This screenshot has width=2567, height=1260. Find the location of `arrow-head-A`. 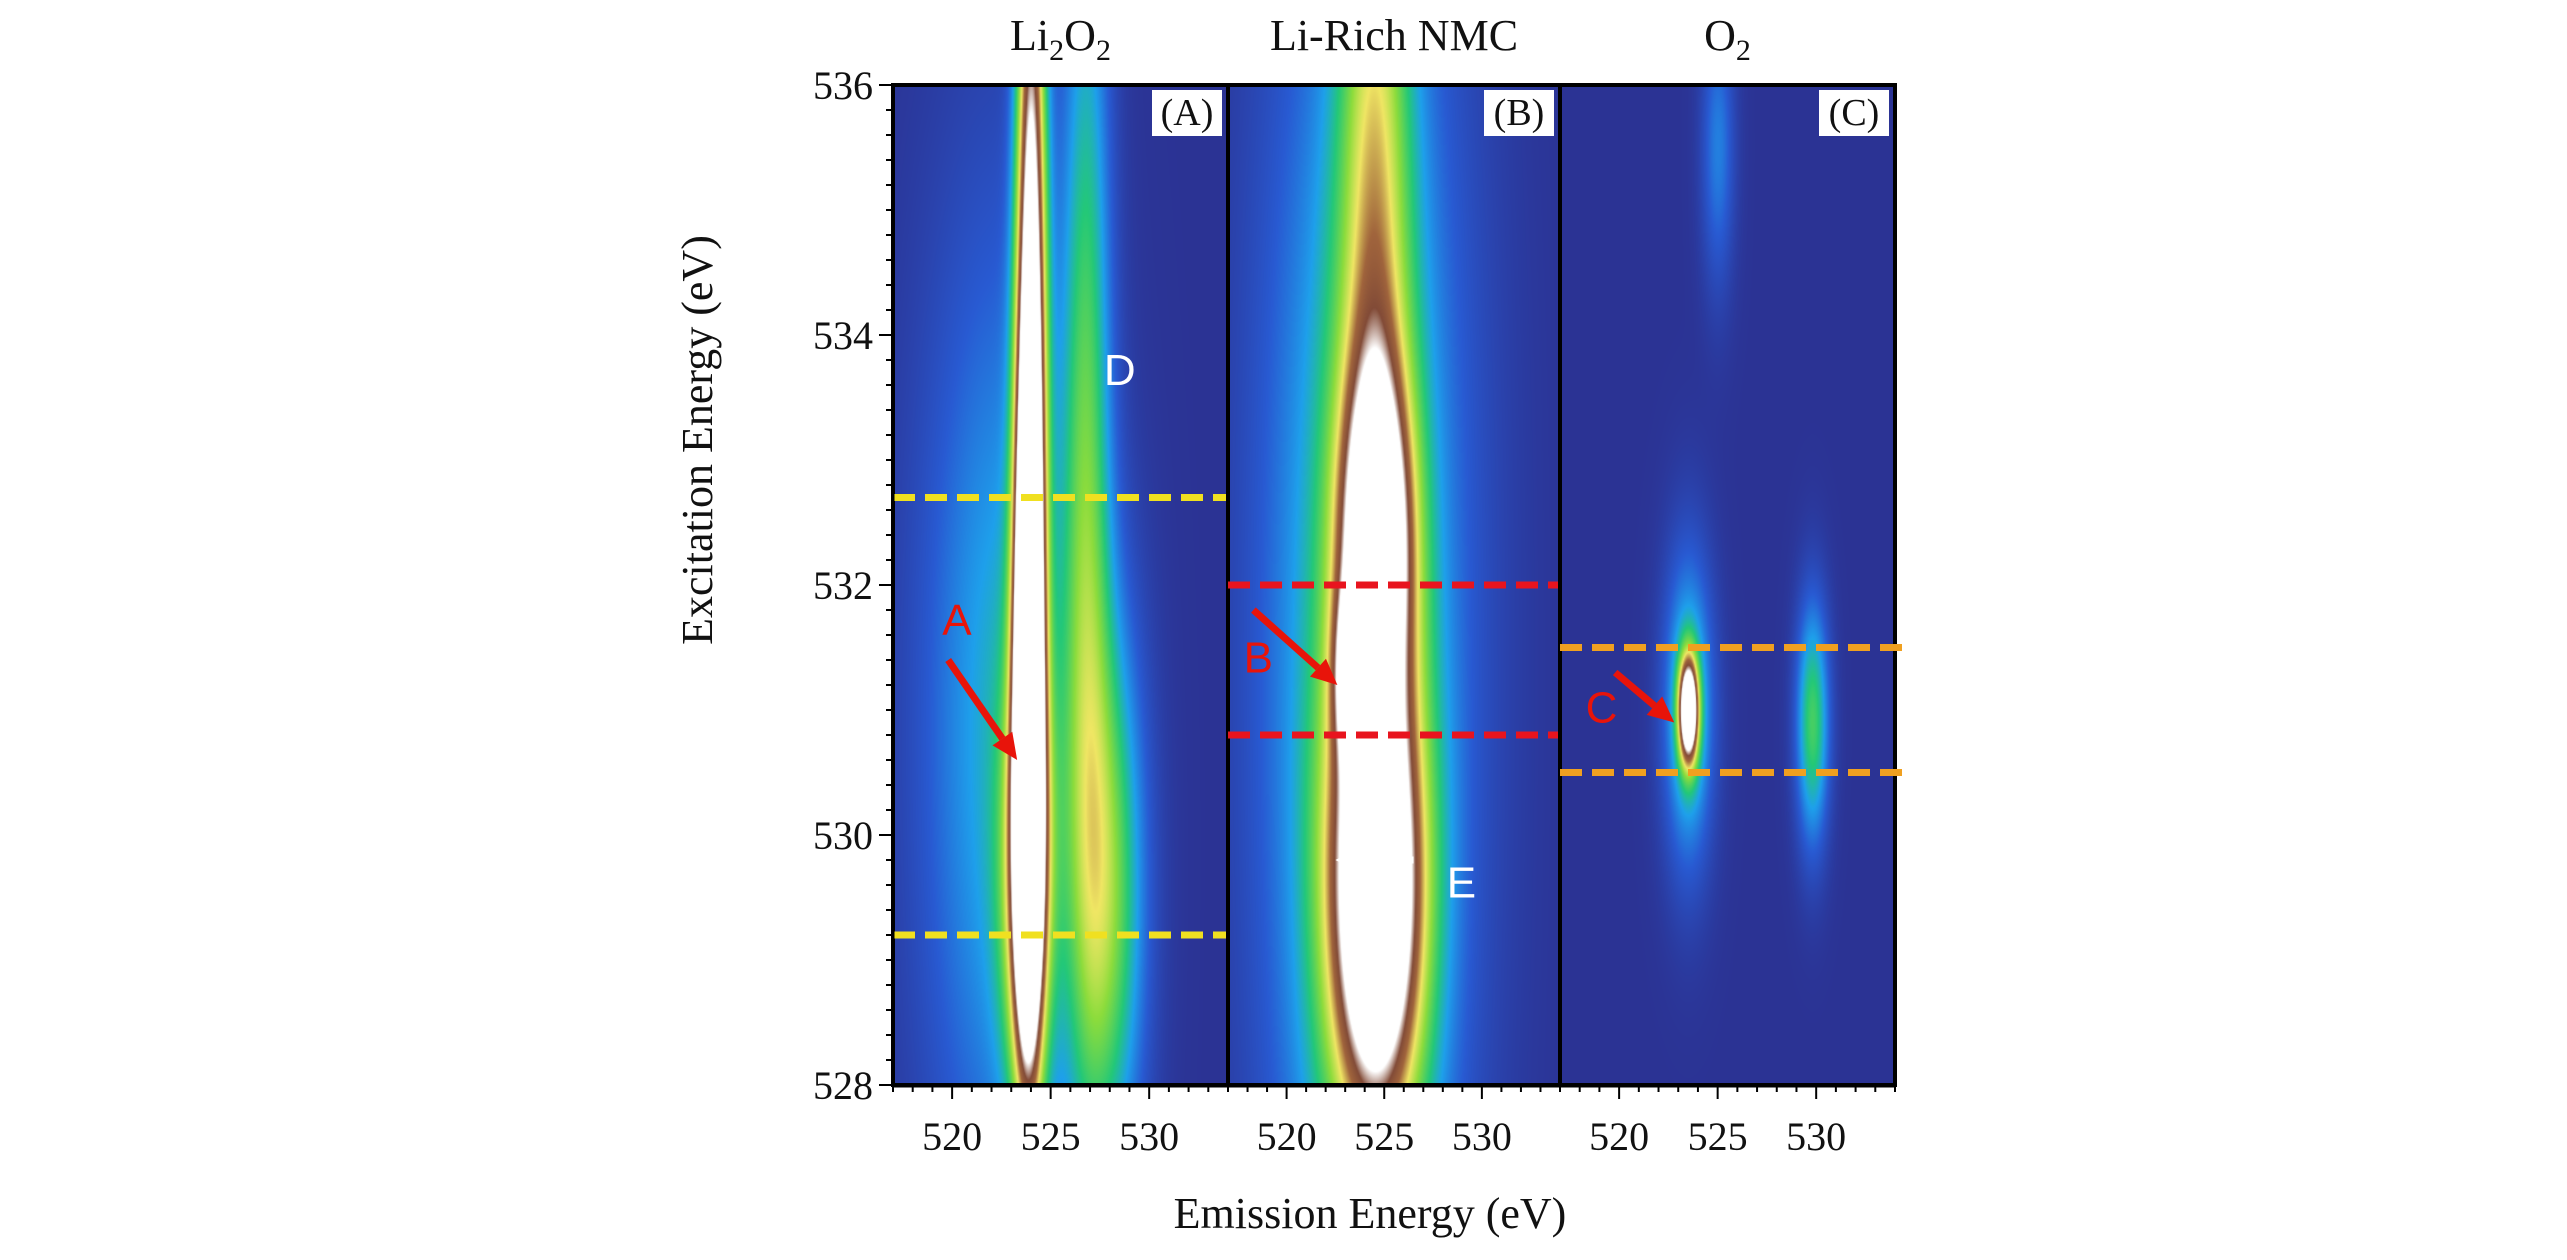

arrow-head-A is located at coordinates (1005, 745).